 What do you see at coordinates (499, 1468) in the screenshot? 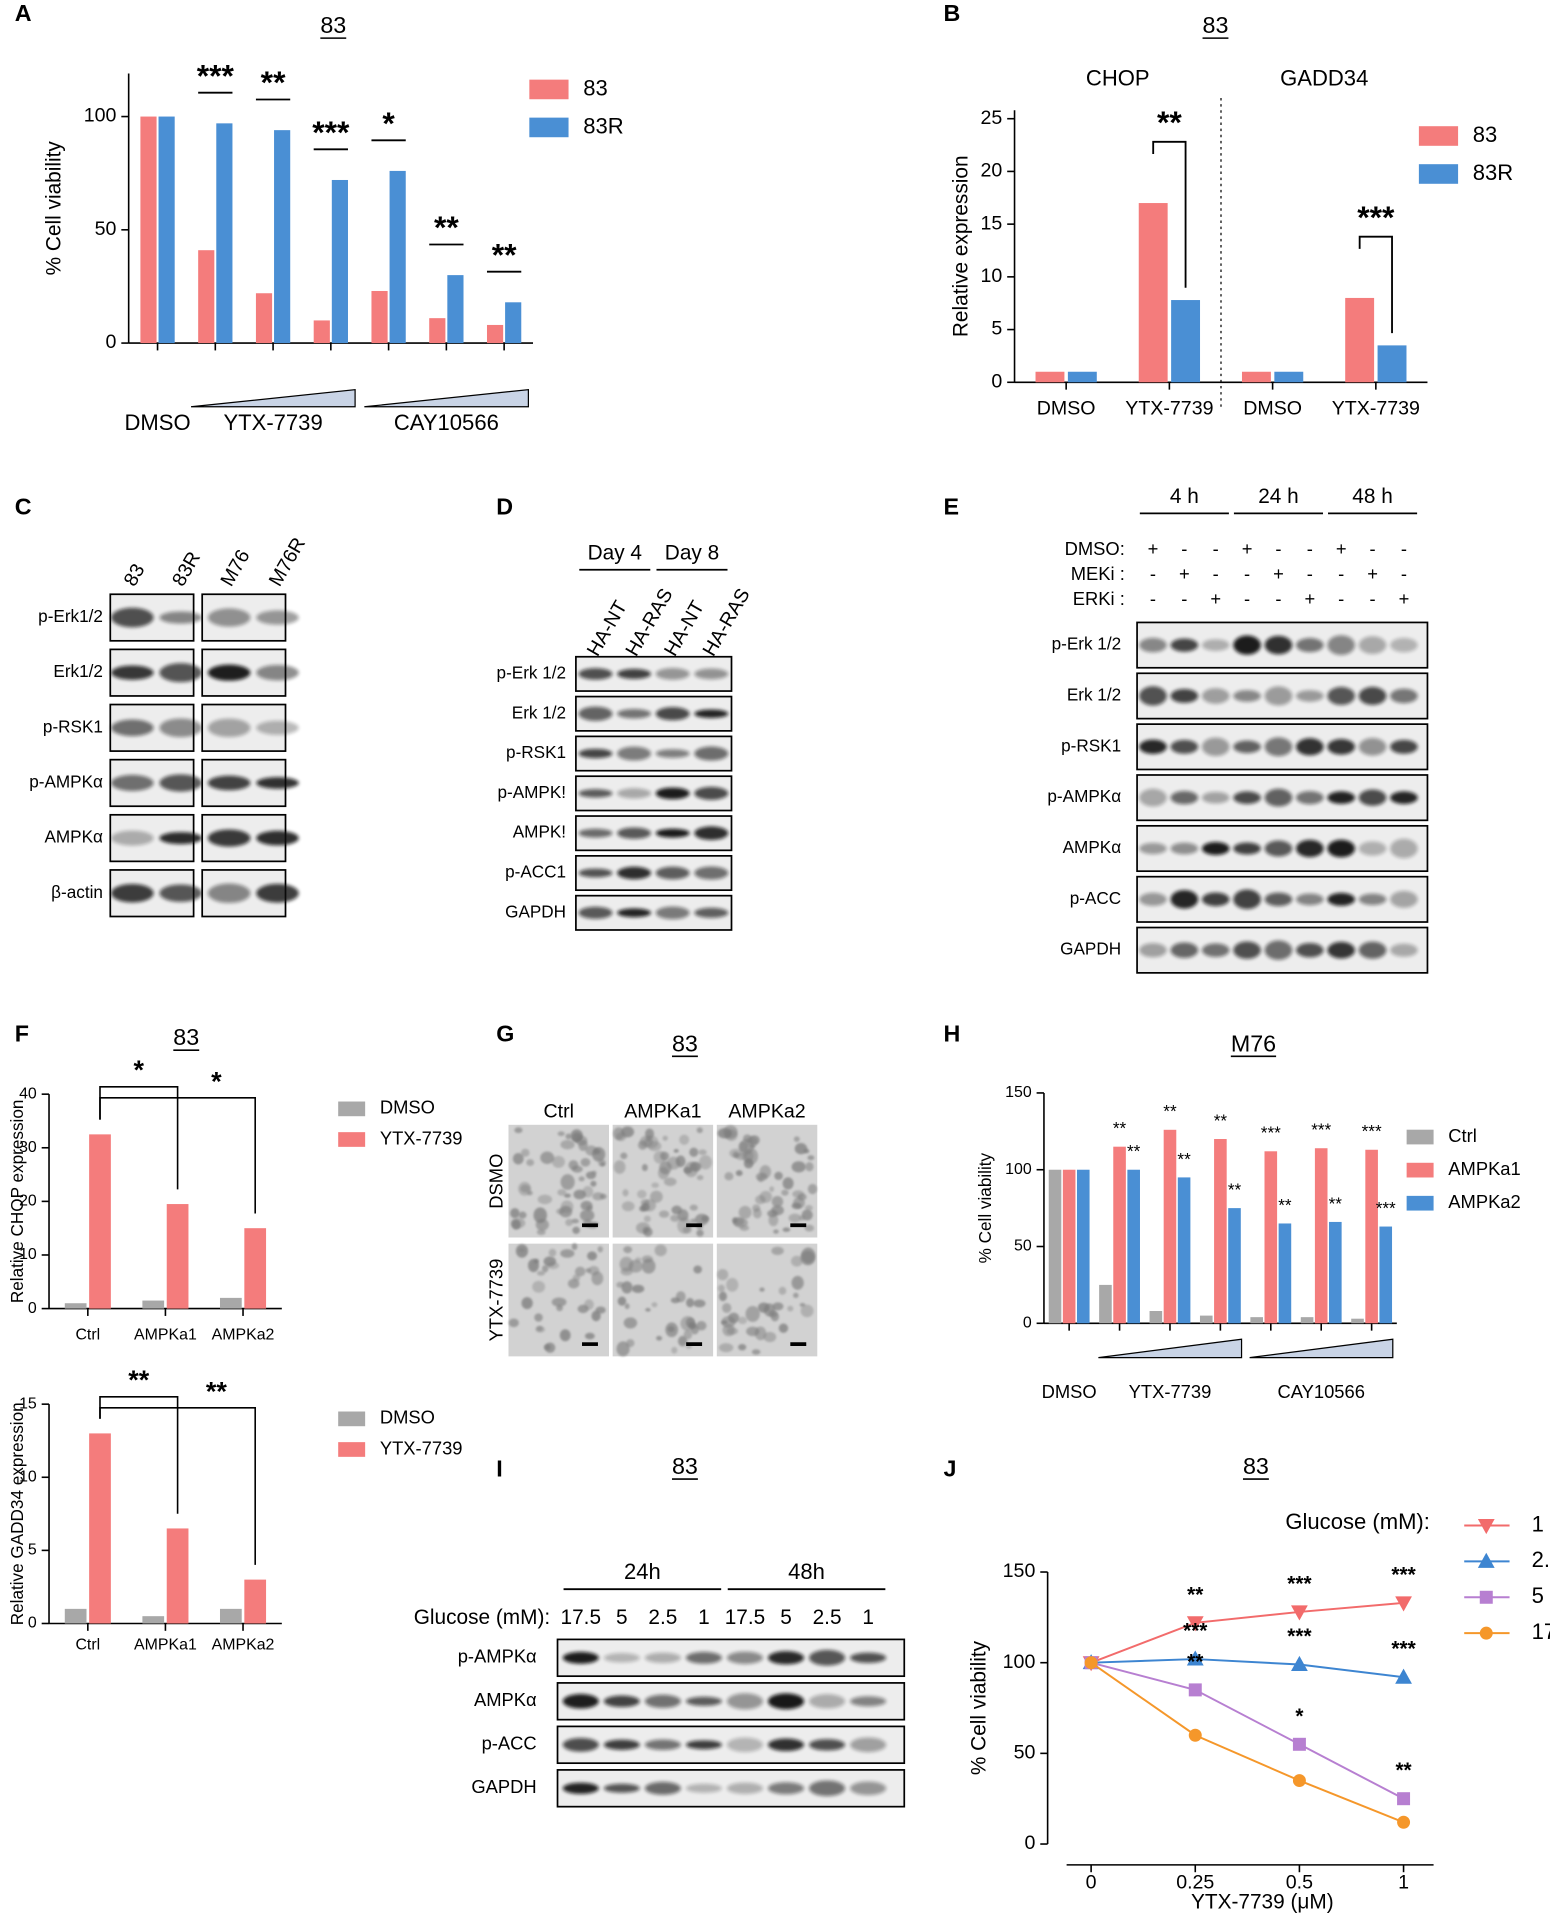
I see `panel-letter: I` at bounding box center [499, 1468].